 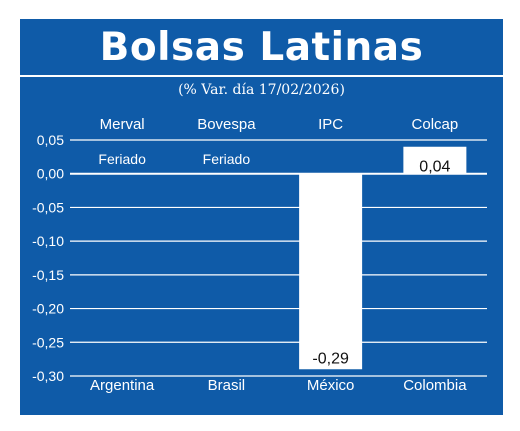 What do you see at coordinates (48, 376) in the screenshot?
I see `y-tick-label: -0,30` at bounding box center [48, 376].